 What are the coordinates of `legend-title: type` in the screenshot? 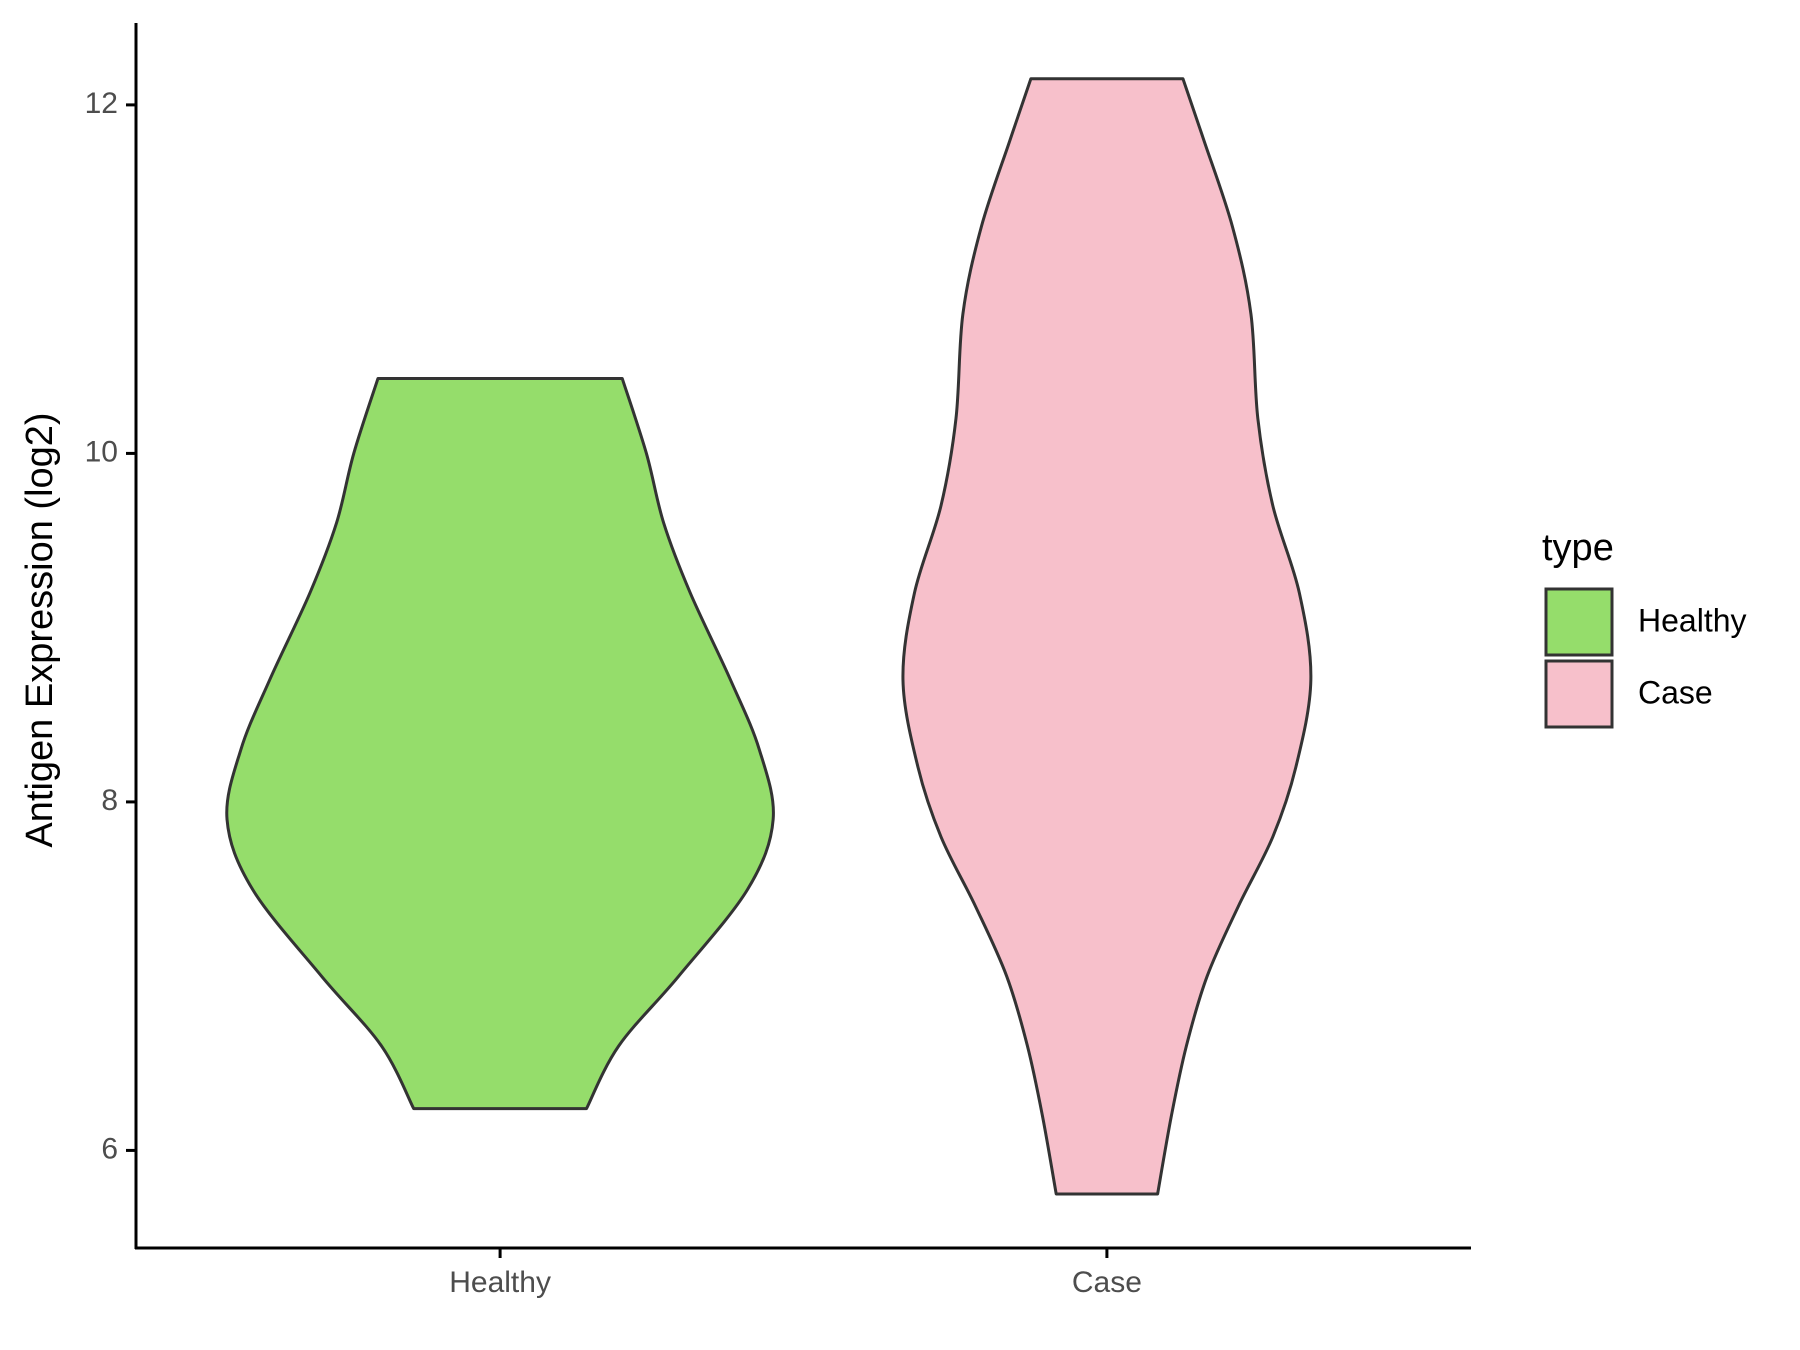 It's located at (1578, 548).